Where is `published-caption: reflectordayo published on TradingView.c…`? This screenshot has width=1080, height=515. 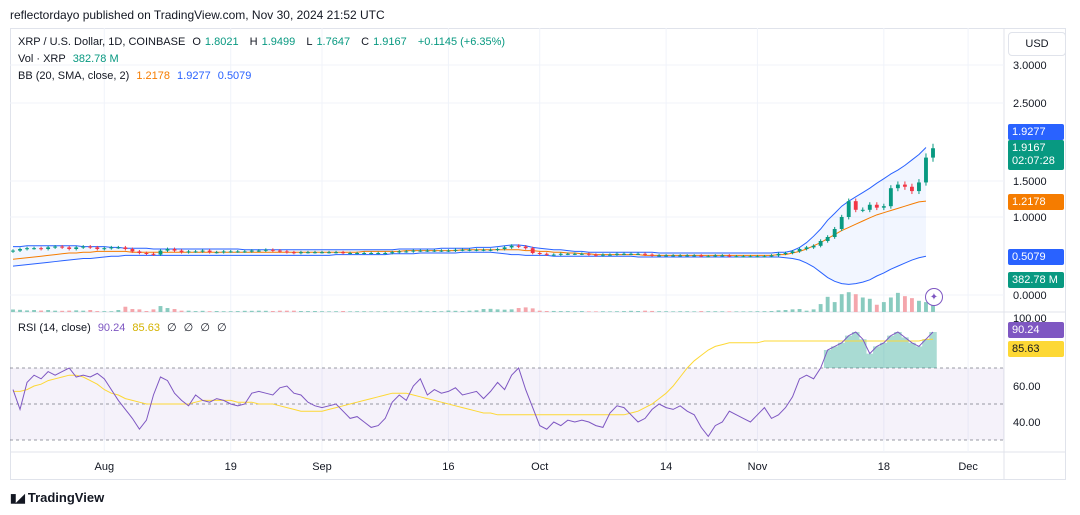 published-caption: reflectordayo published on TradingView.c… is located at coordinates (197, 15).